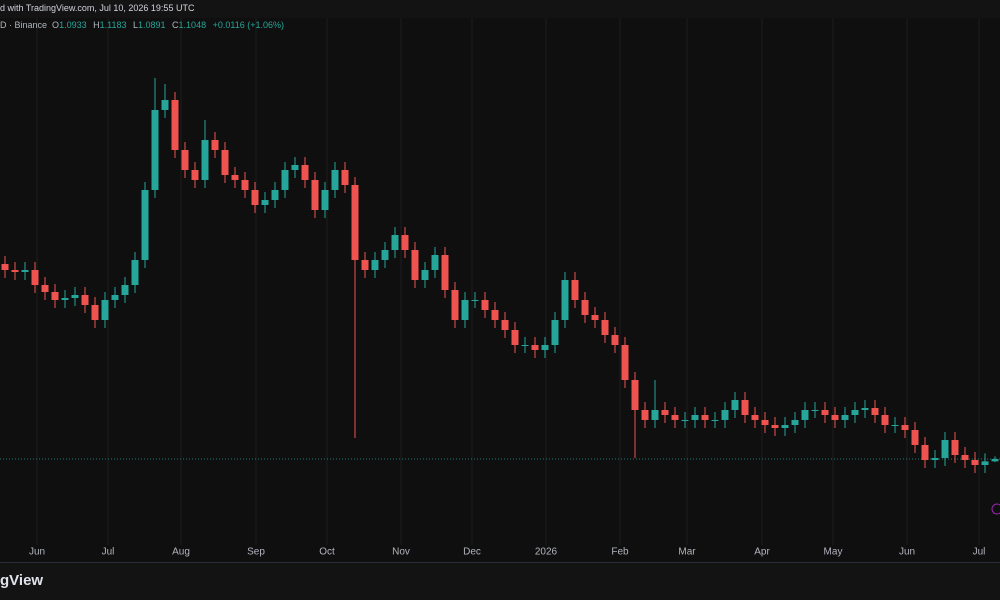  Describe the element at coordinates (500, 9) in the screenshot. I see `top-bar` at that location.